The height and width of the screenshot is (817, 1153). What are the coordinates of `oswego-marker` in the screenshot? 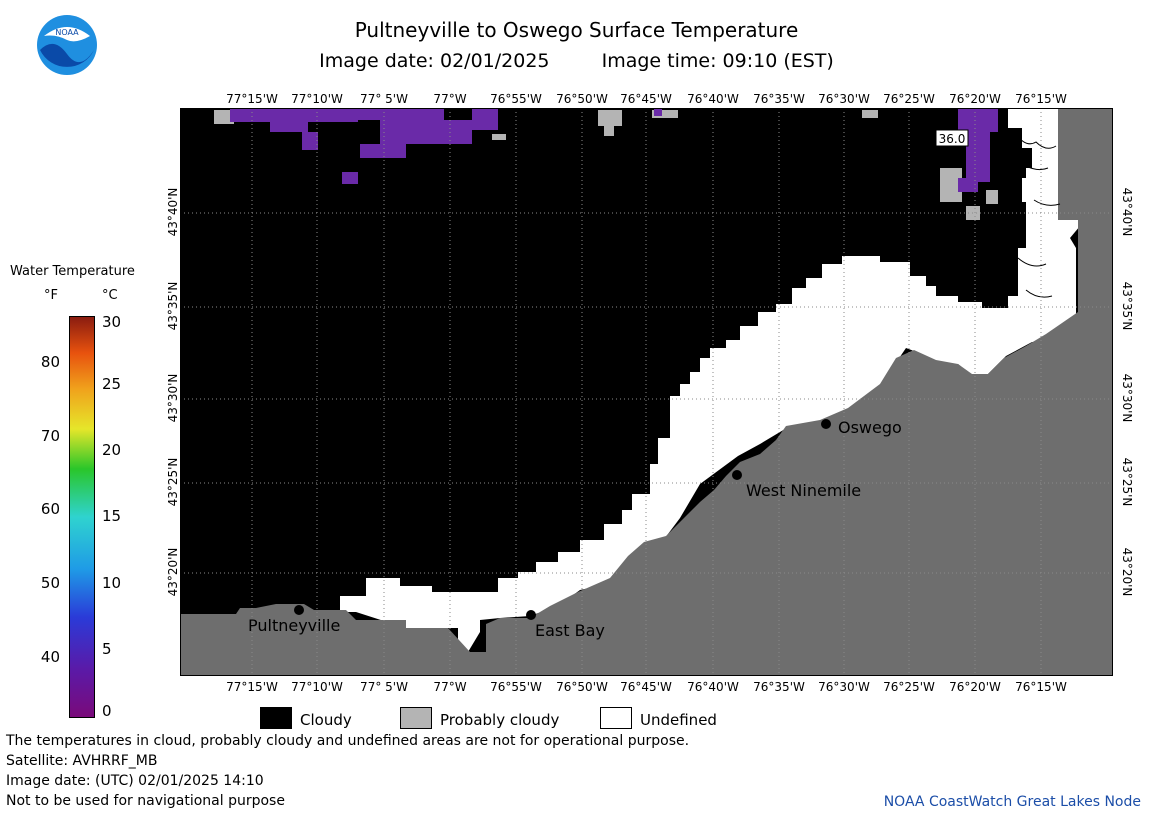 It's located at (826, 424).